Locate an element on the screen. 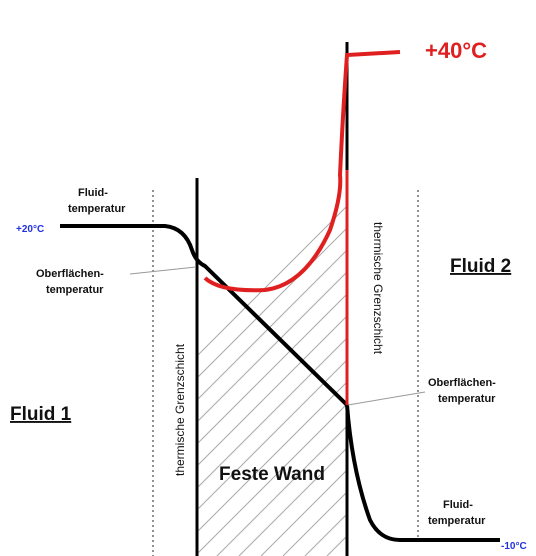 The width and height of the screenshot is (536, 556). label: +40°C is located at coordinates (456, 50).